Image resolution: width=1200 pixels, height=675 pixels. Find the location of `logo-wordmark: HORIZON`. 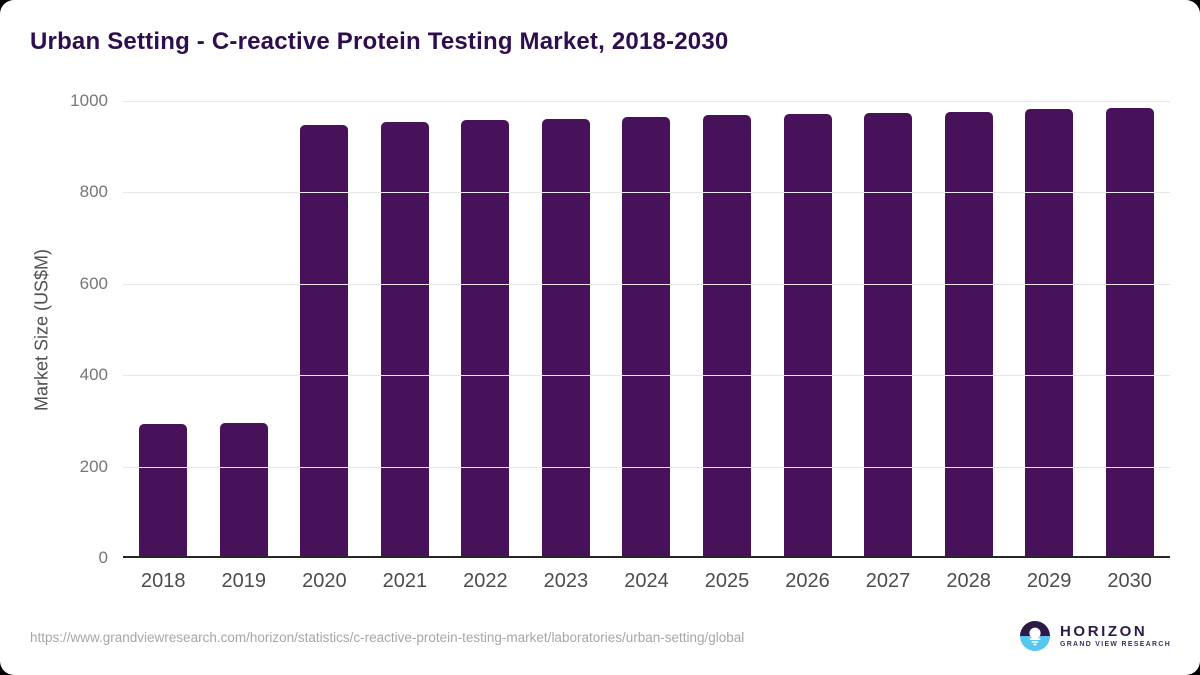

logo-wordmark: HORIZON is located at coordinates (1104, 631).